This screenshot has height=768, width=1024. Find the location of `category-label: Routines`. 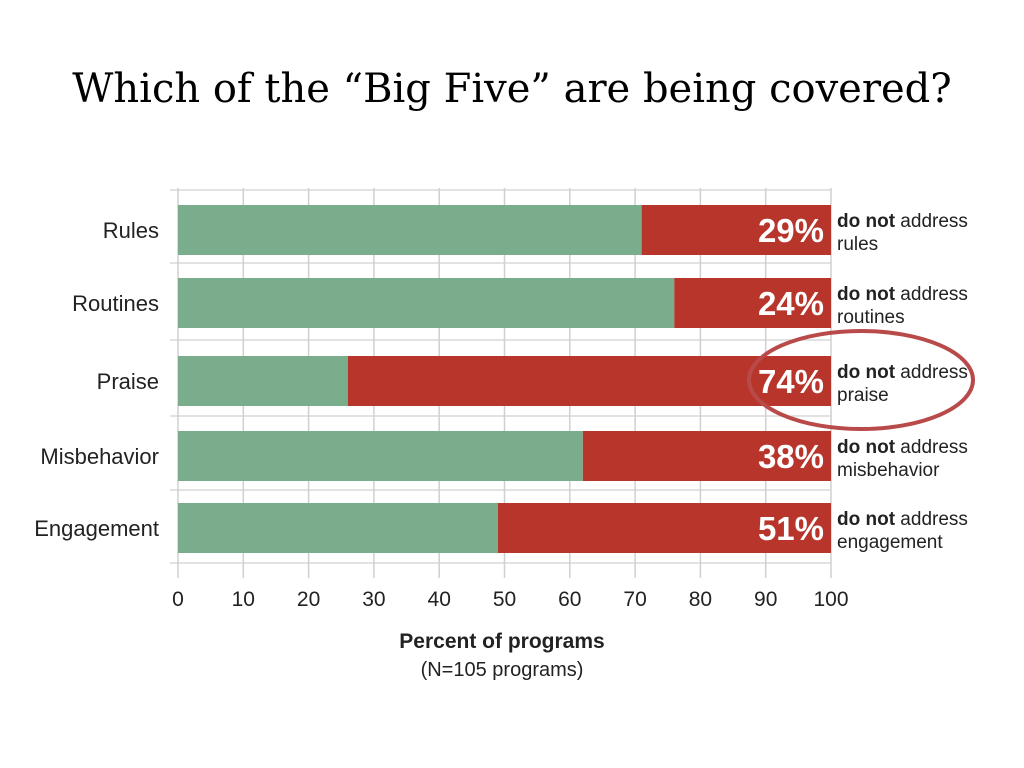

category-label: Routines is located at coordinates (115, 303).